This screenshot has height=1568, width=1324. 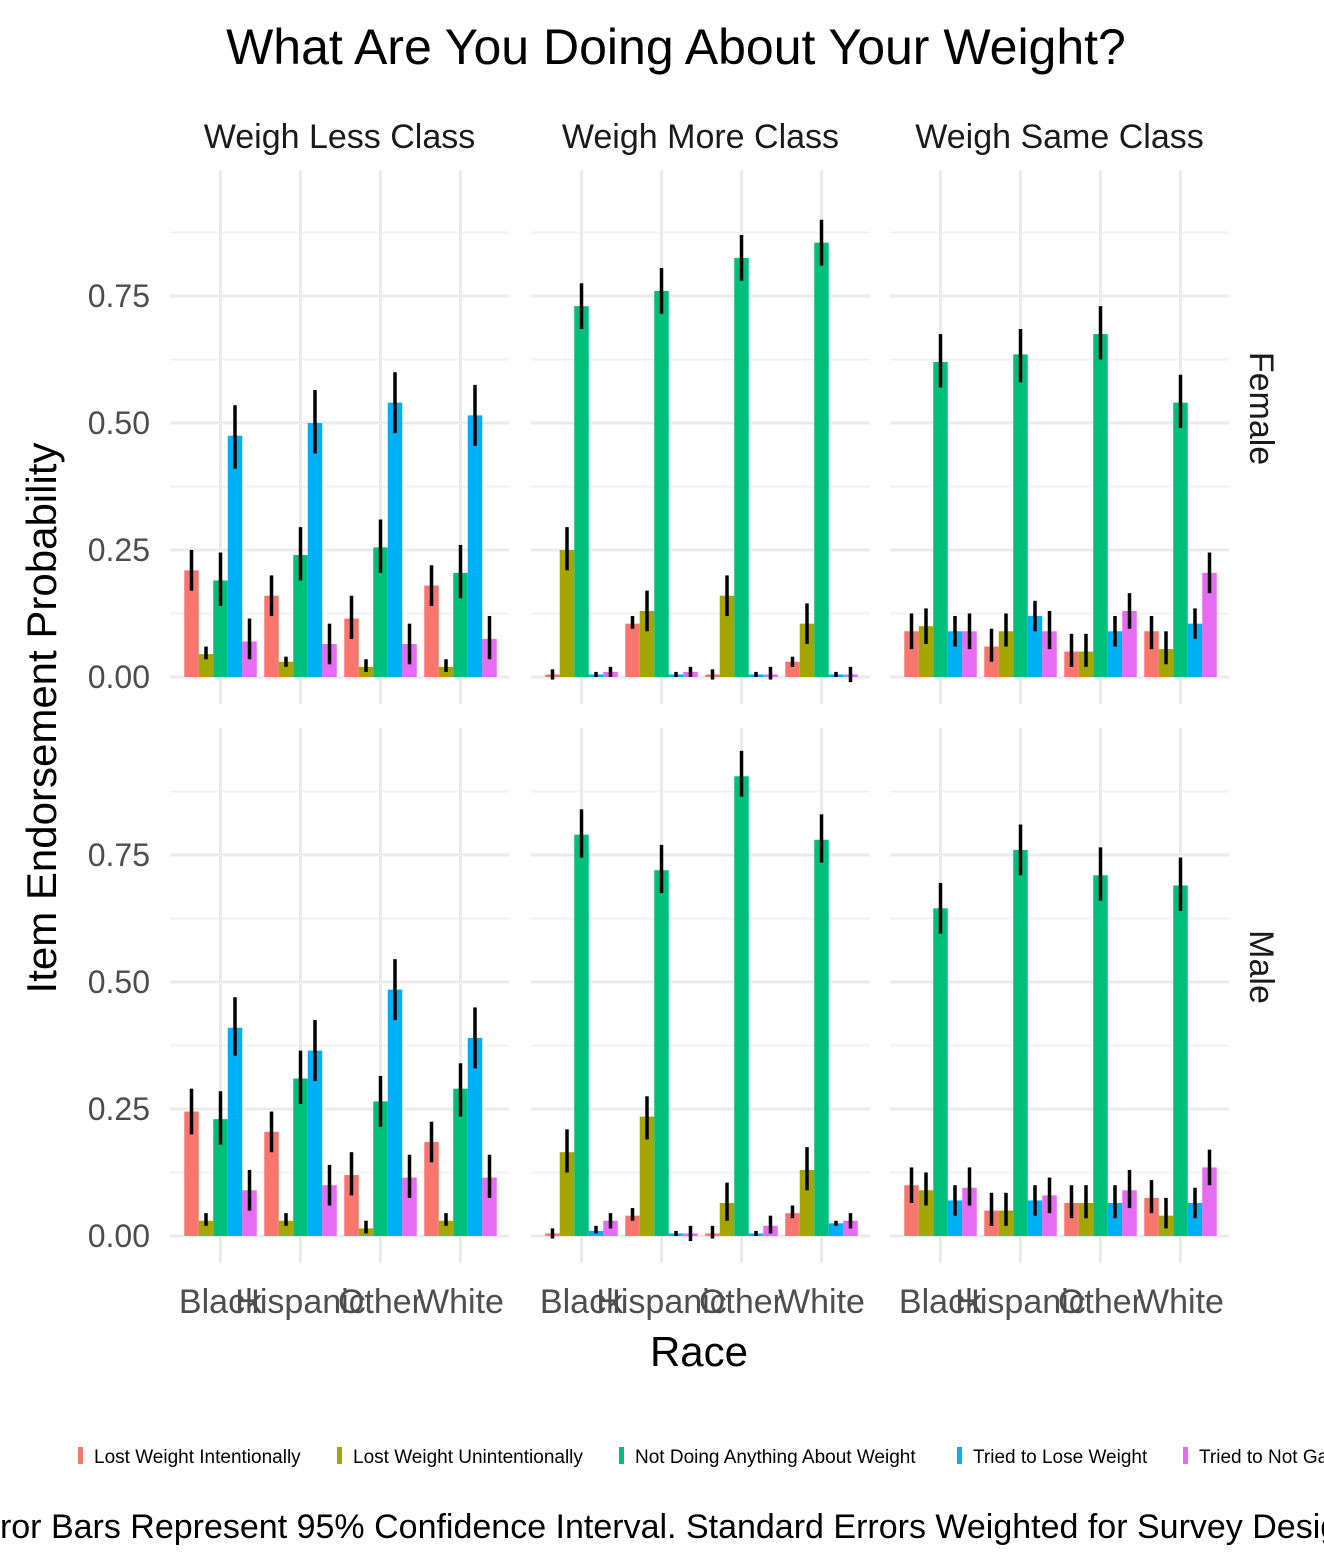 What do you see at coordinates (340, 137) in the screenshot?
I see `strip-label-column: Weigh Less Class` at bounding box center [340, 137].